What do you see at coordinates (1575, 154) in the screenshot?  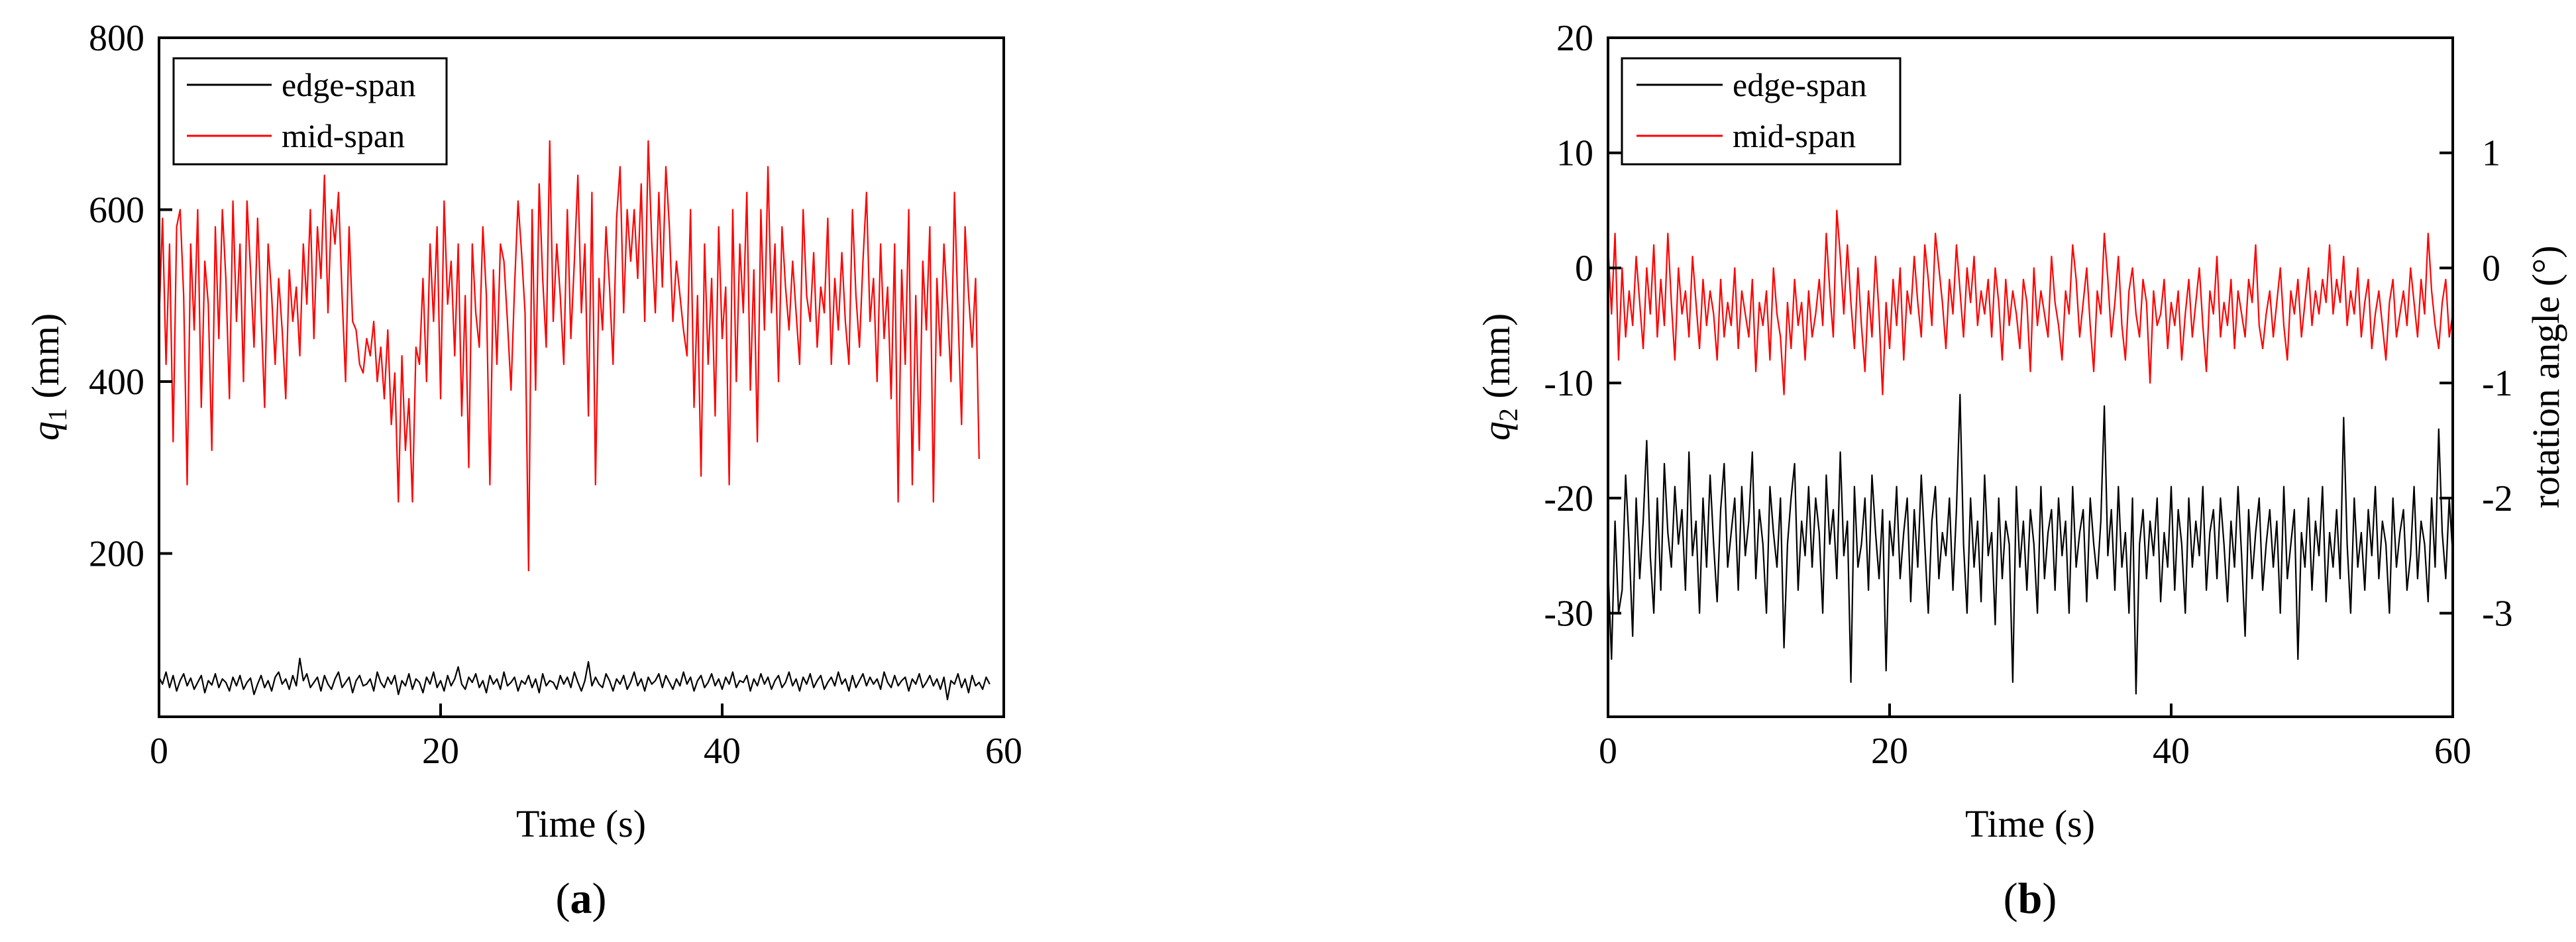 I see `panel-b-ytick-label: 10` at bounding box center [1575, 154].